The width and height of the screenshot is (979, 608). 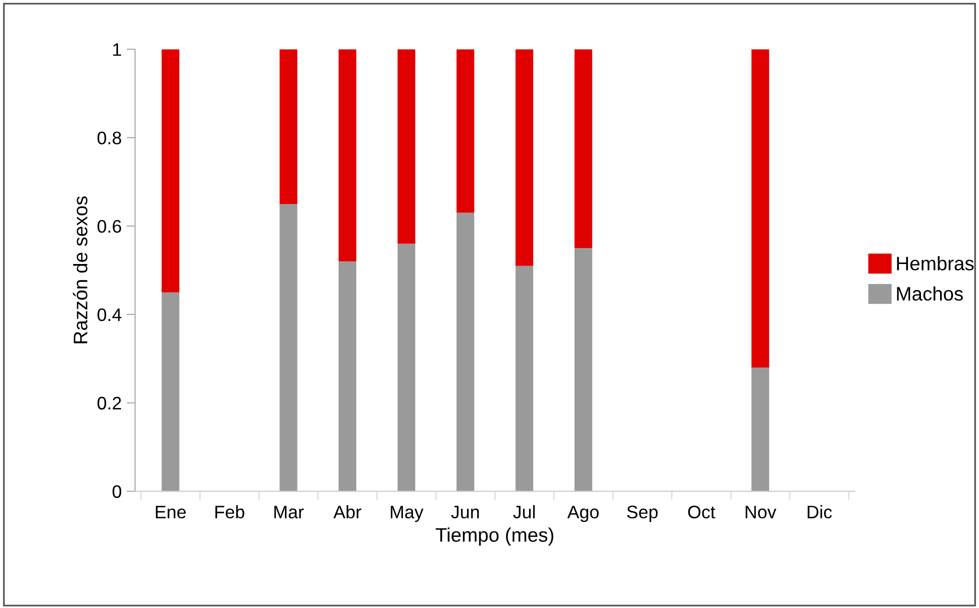 I want to click on x-tick-label: Jun, so click(x=465, y=512).